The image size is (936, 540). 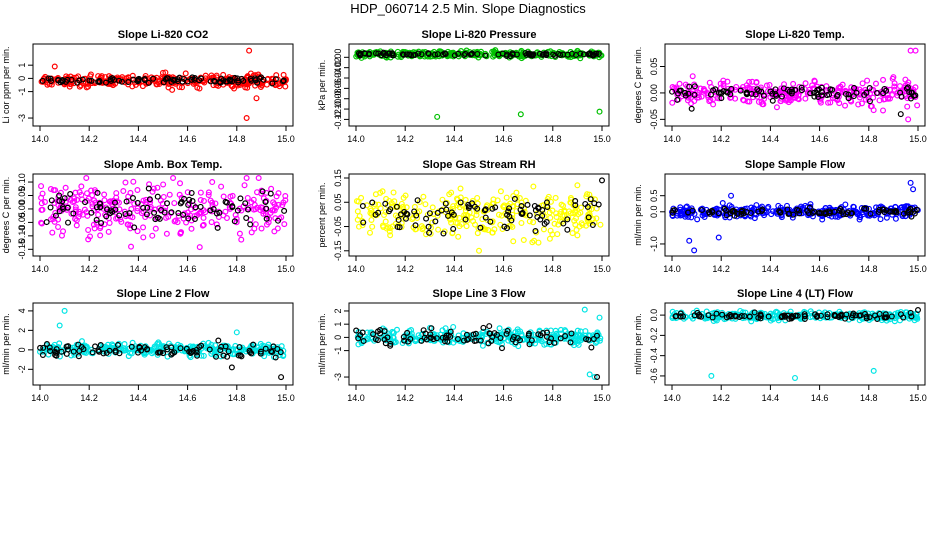 What do you see at coordinates (455, 139) in the screenshot?
I see `x-tick-label: 14.4` at bounding box center [455, 139].